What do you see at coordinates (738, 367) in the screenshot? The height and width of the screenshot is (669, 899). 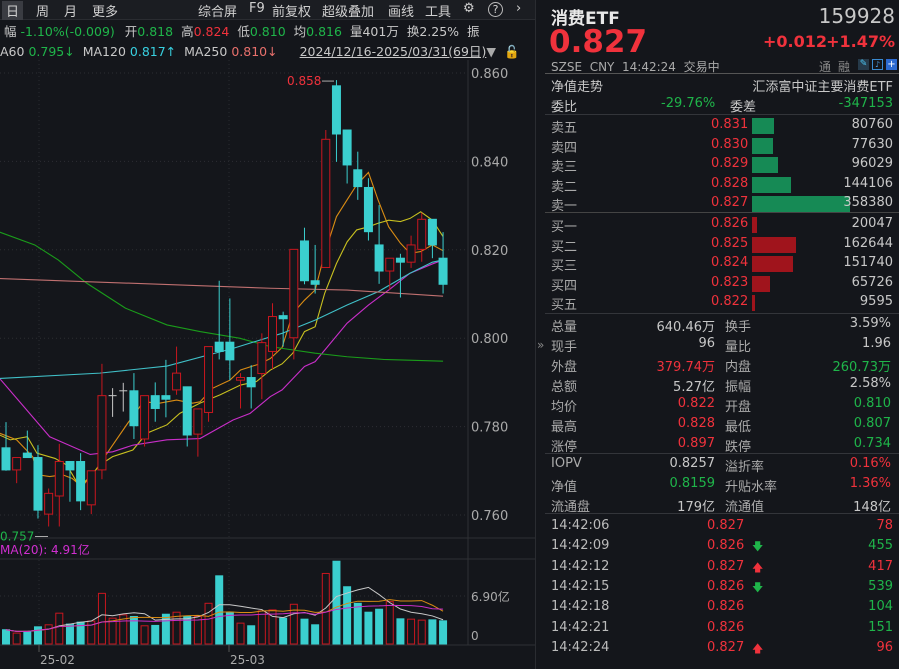 I see `stat-label: 内盘` at bounding box center [738, 367].